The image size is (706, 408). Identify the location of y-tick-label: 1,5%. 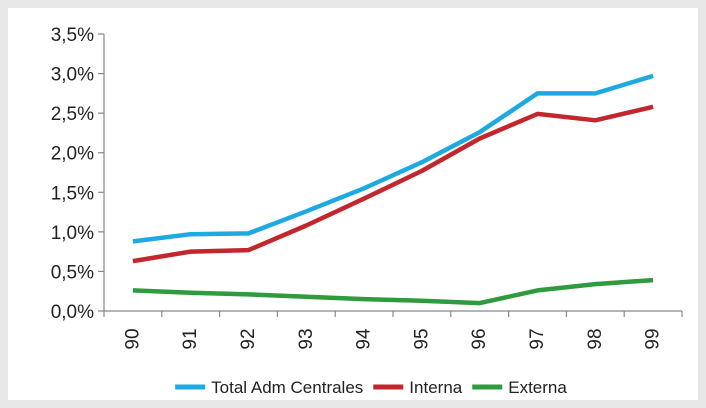
(72, 193).